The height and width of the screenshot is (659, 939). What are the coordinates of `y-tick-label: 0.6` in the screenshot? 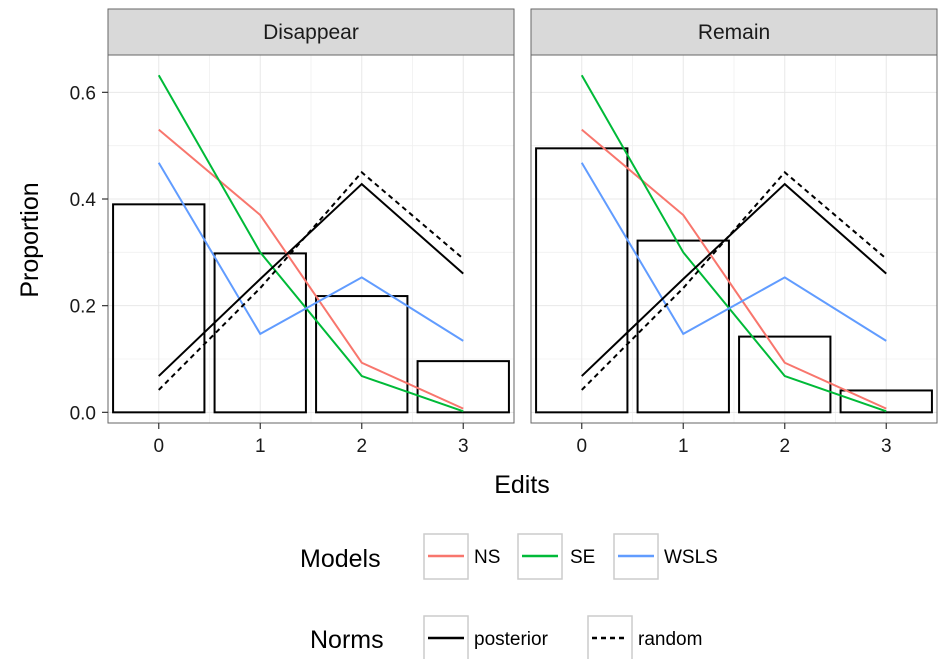 It's located at (83, 93).